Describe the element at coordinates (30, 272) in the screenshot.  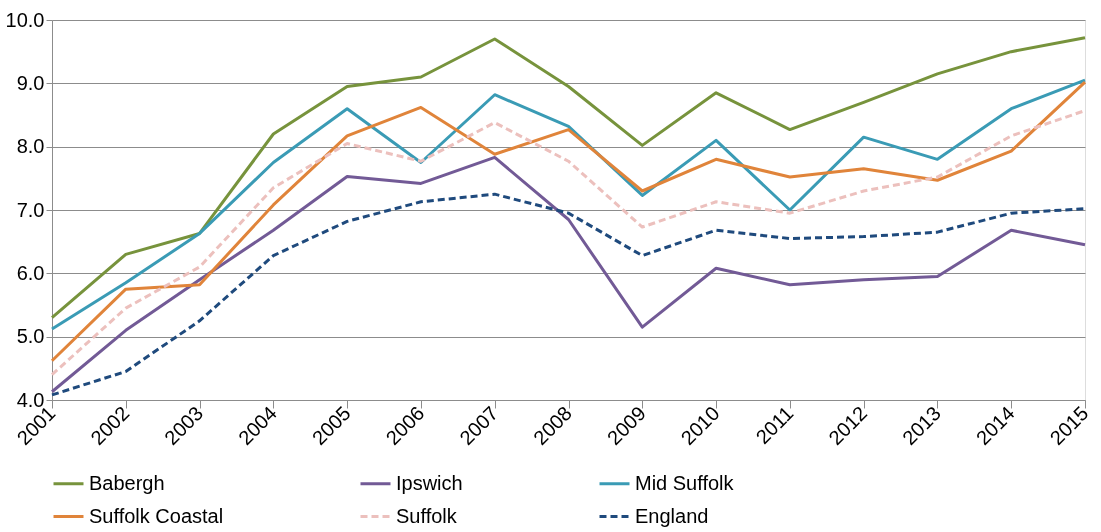
I see `y-tick-label: 6.0` at that location.